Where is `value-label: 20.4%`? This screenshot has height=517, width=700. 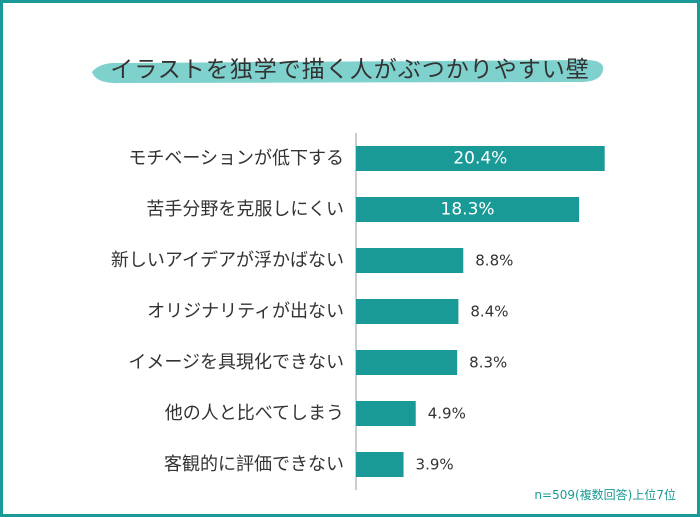
value-label: 20.4% is located at coordinates (480, 159).